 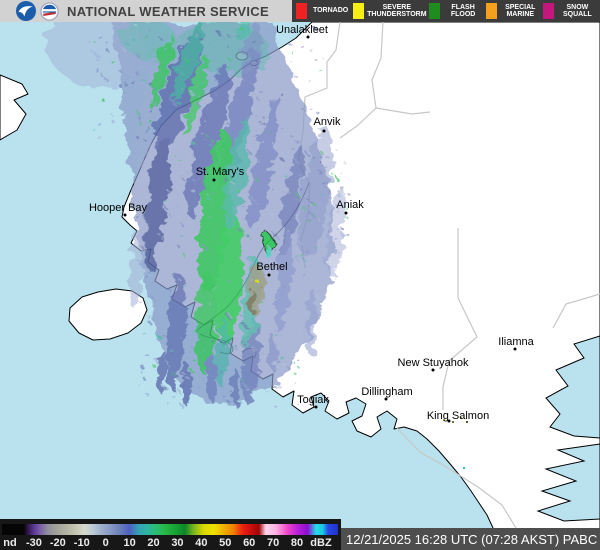 I want to click on colorbar-tick: -10, so click(x=81, y=543).